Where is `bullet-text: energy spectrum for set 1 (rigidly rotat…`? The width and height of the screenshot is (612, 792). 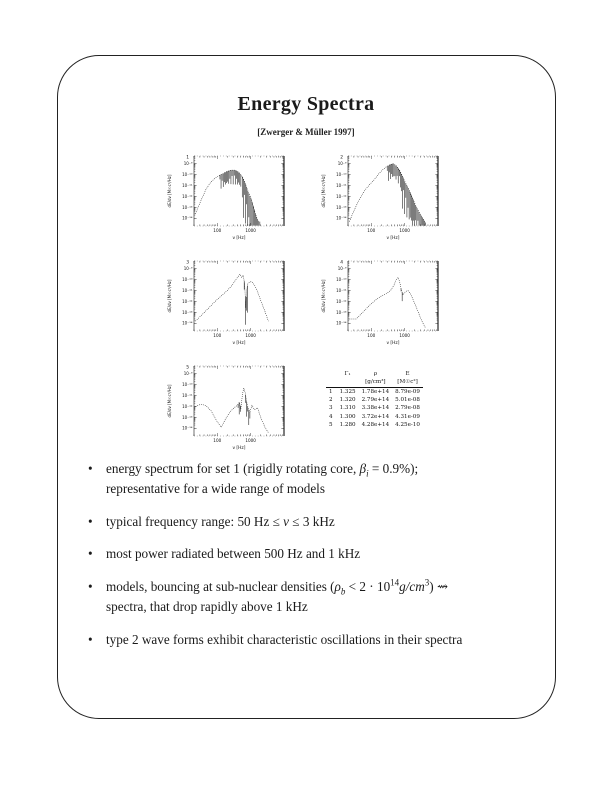 bullet-text: energy spectrum for set 1 (rigidly rotat… is located at coordinates (262, 478).